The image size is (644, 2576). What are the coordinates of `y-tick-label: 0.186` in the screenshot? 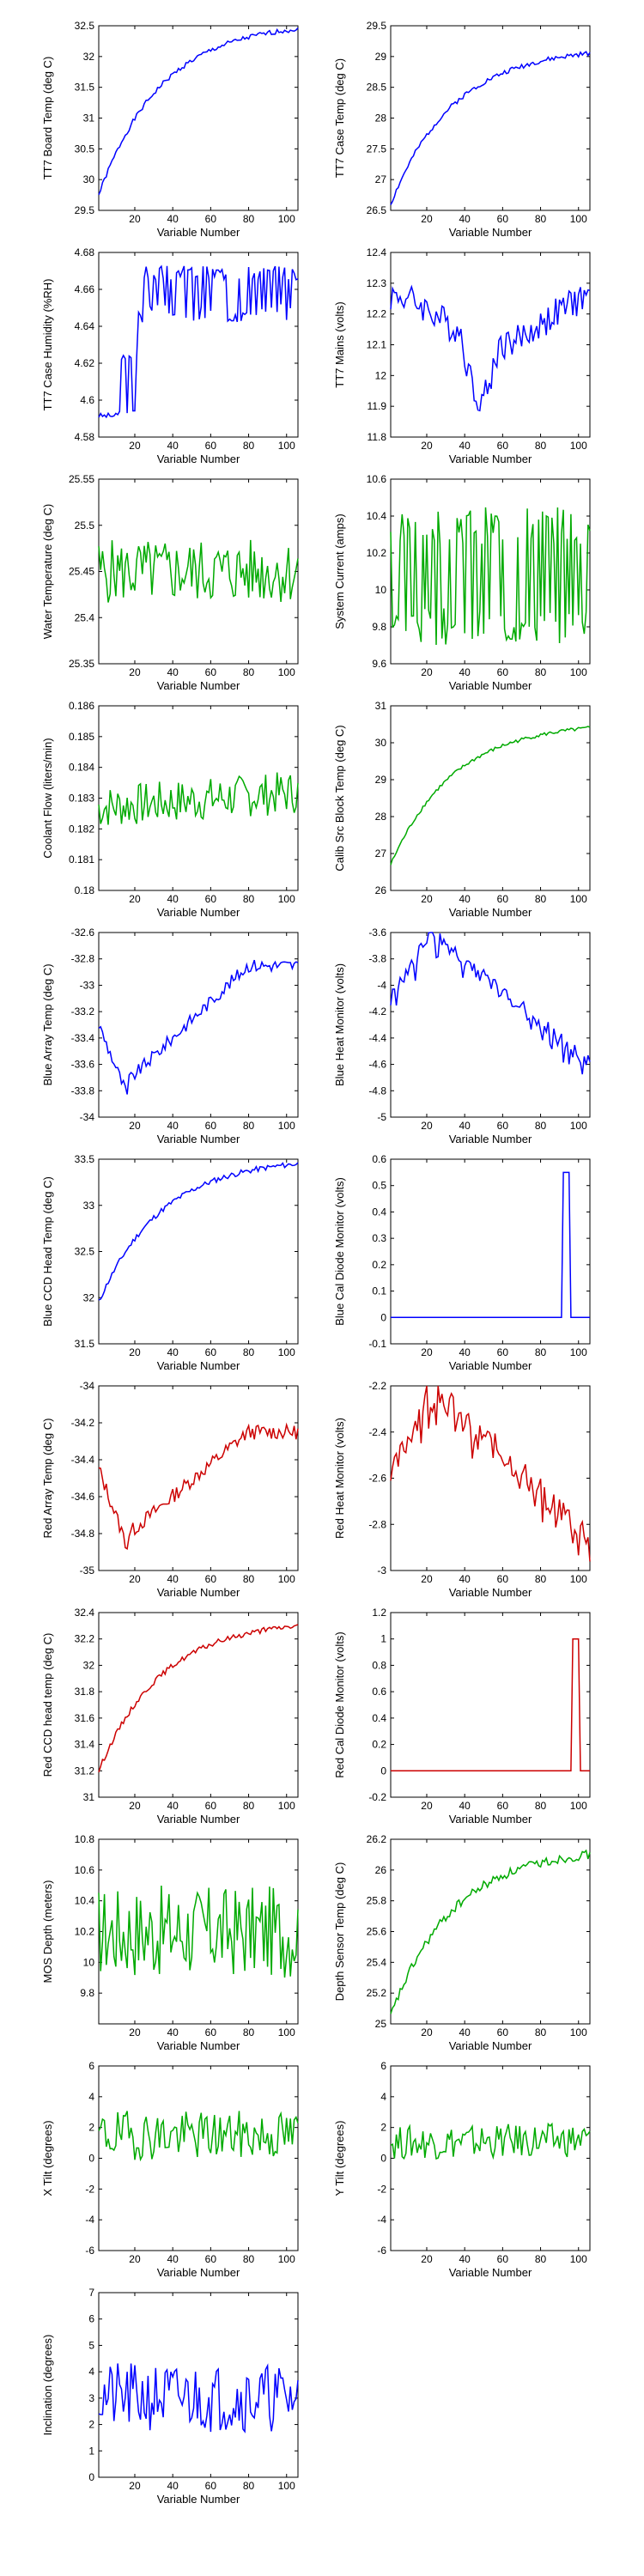 It's located at (82, 706).